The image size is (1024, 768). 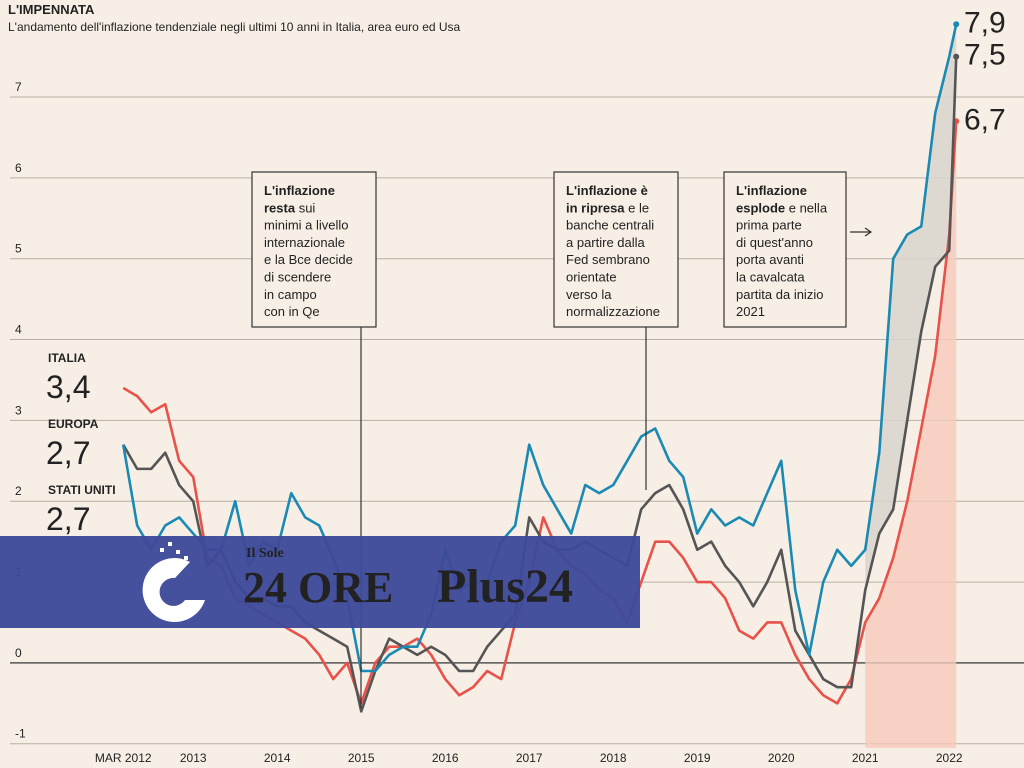 I want to click on annotation-line: prima parte, so click(x=769, y=225).